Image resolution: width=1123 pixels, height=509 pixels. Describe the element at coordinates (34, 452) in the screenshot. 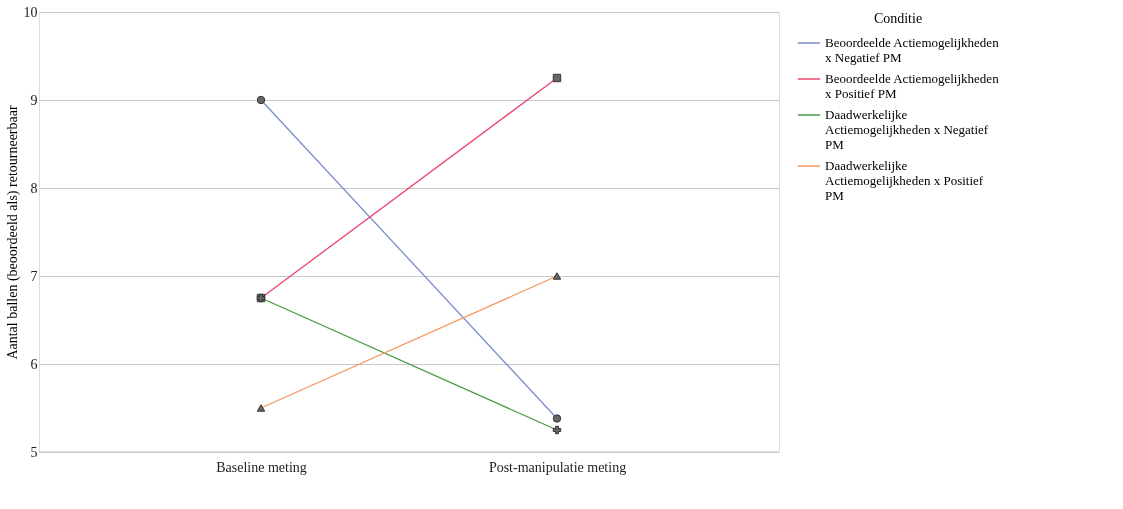

I see `y-tick-label: 5` at that location.